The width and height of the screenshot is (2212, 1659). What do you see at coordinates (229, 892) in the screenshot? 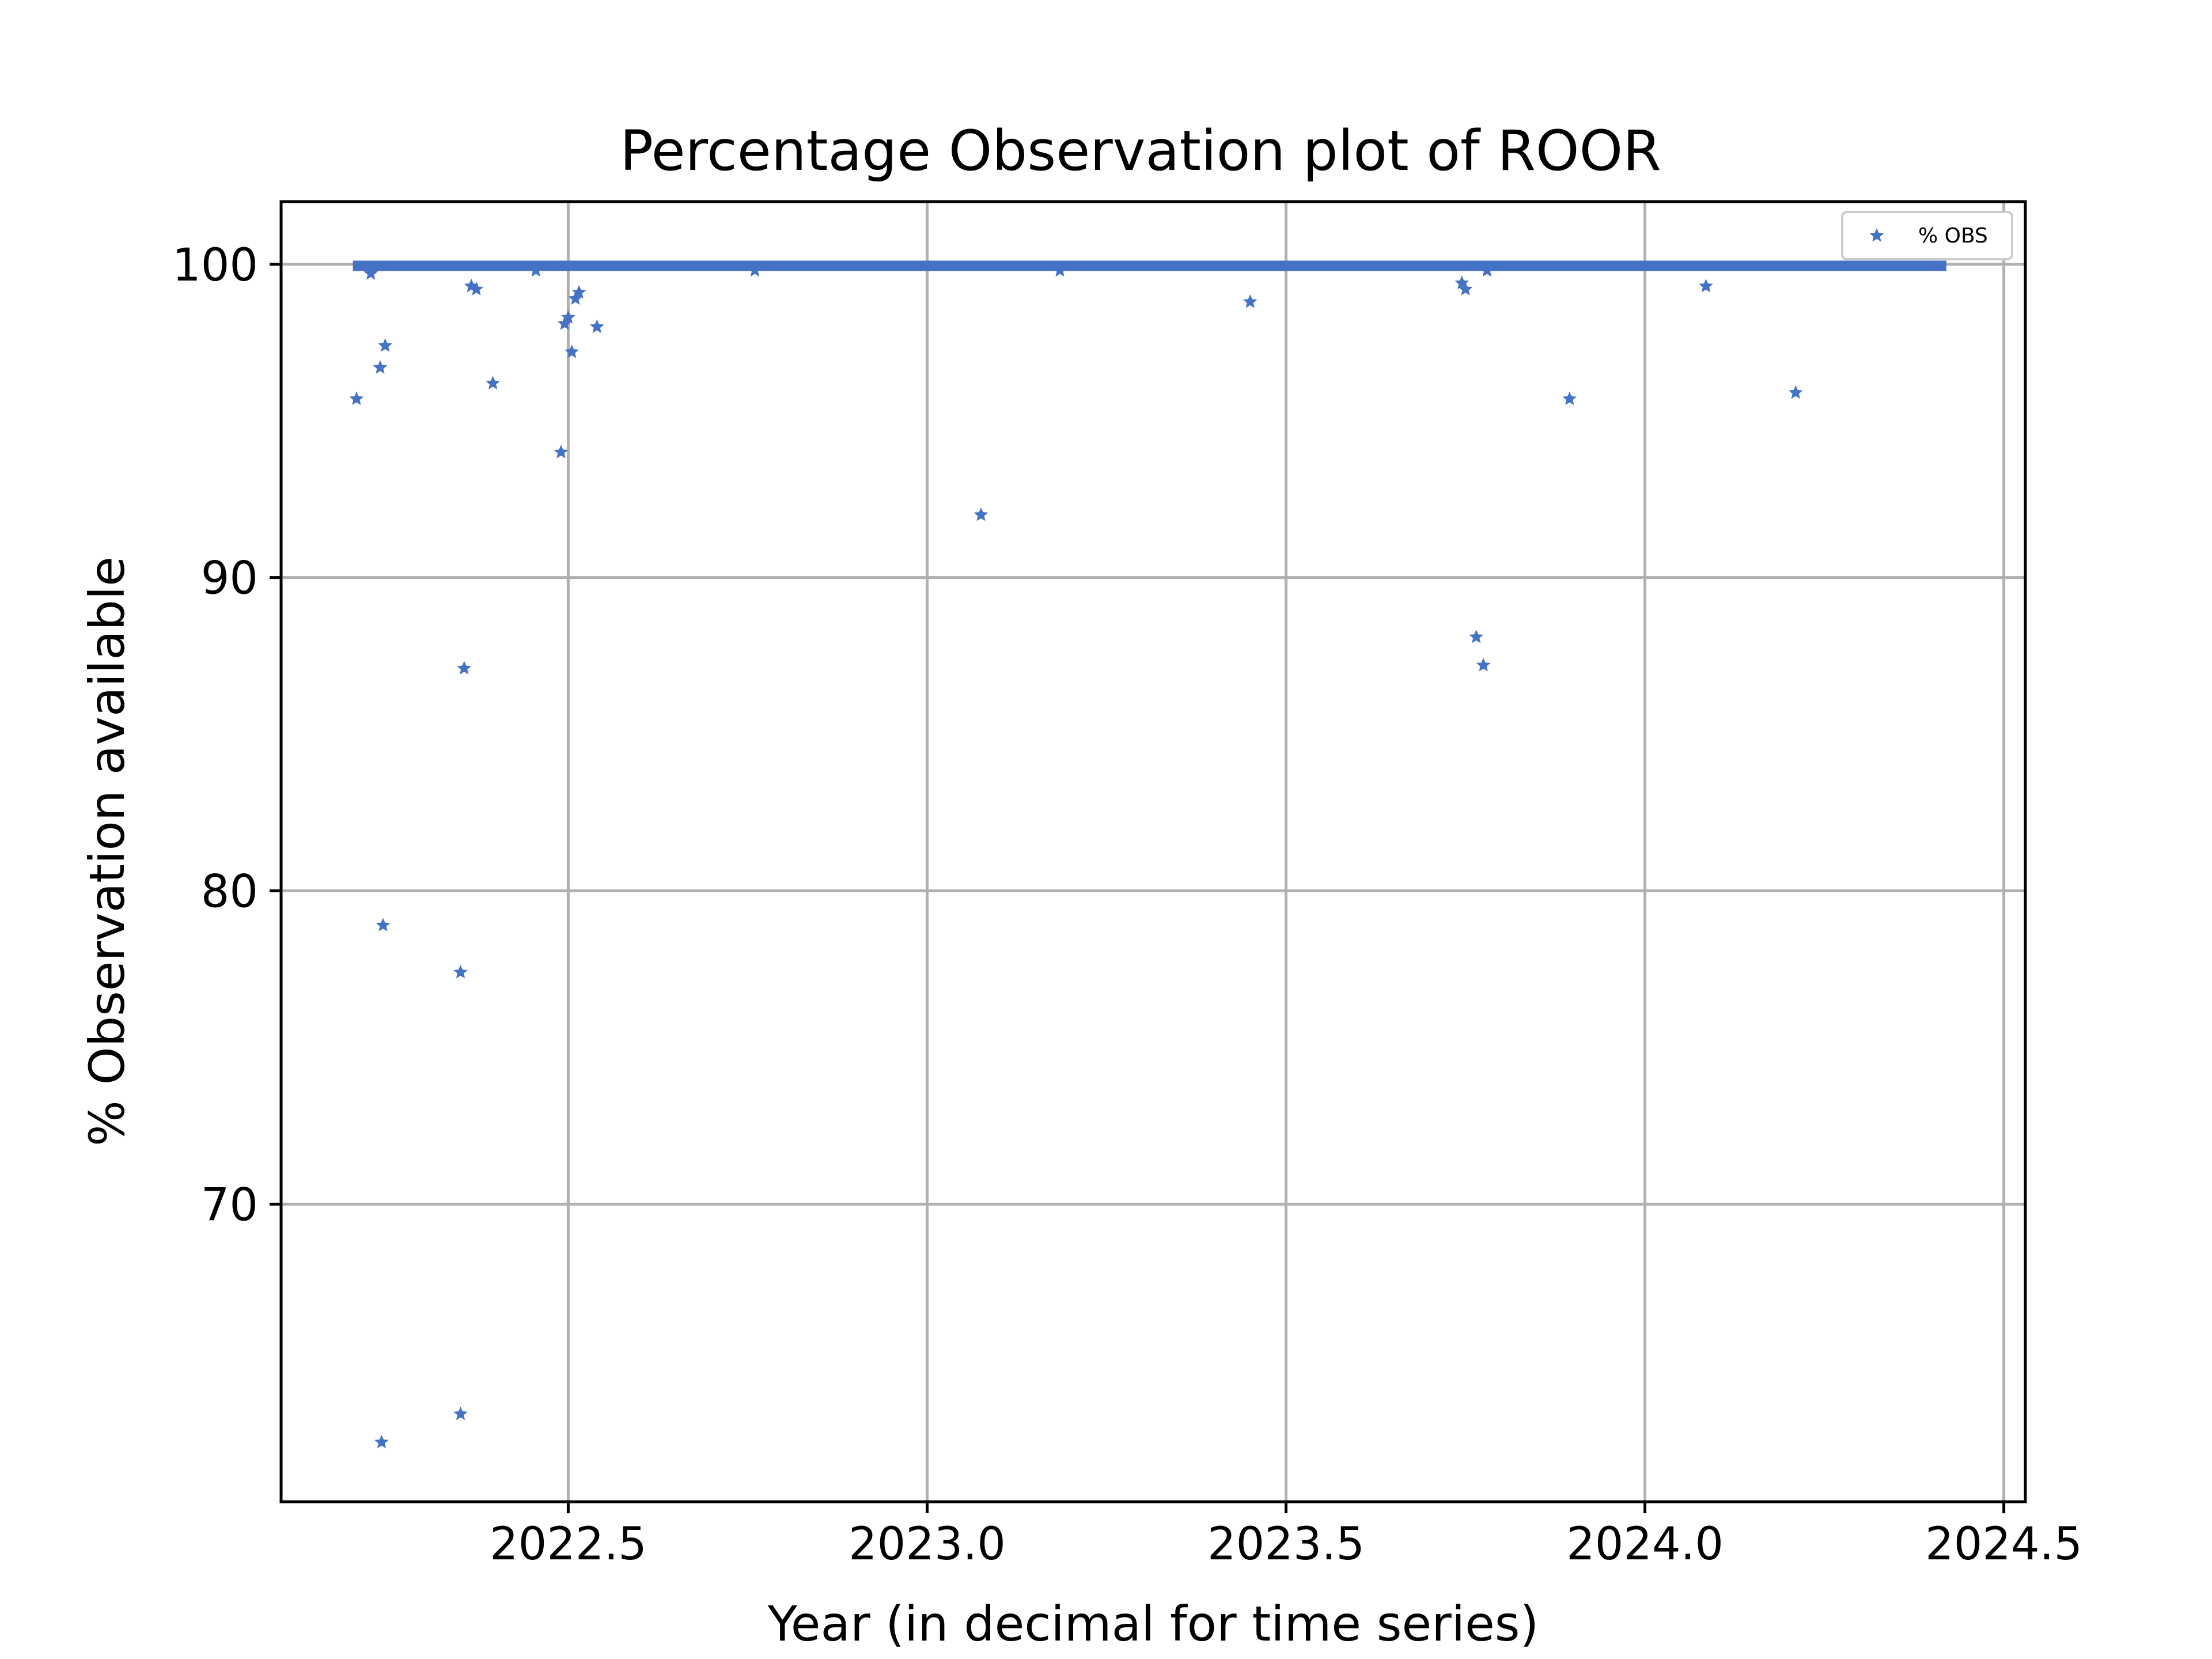
I see `y-tick-label: 80` at bounding box center [229, 892].